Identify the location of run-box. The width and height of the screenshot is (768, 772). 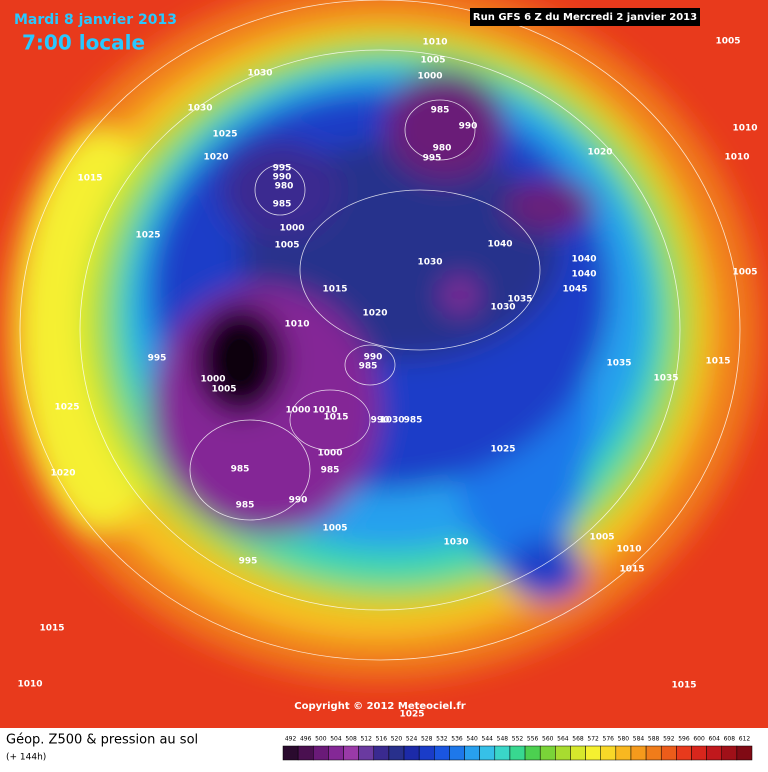
(585, 17).